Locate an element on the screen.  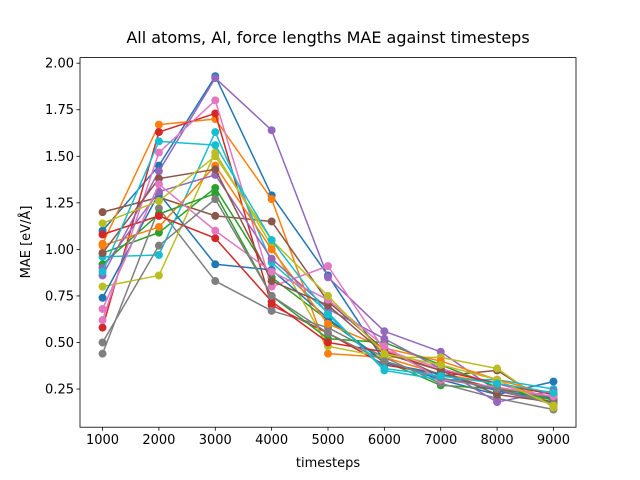
x-tick-label: 4000 is located at coordinates (271, 440).